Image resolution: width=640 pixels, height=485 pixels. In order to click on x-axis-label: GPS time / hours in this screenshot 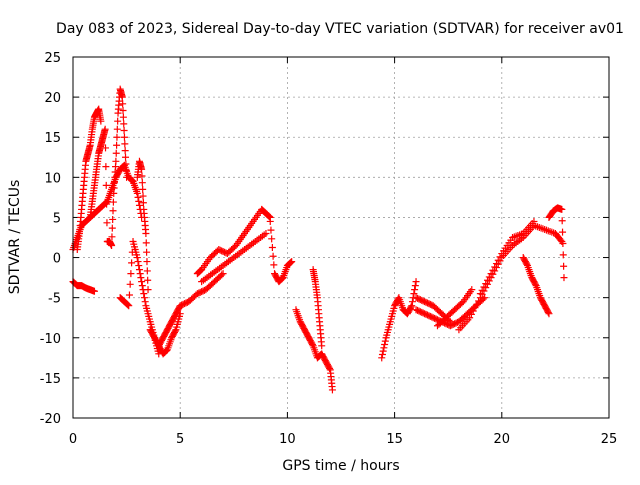, I will do `click(340, 466)`.